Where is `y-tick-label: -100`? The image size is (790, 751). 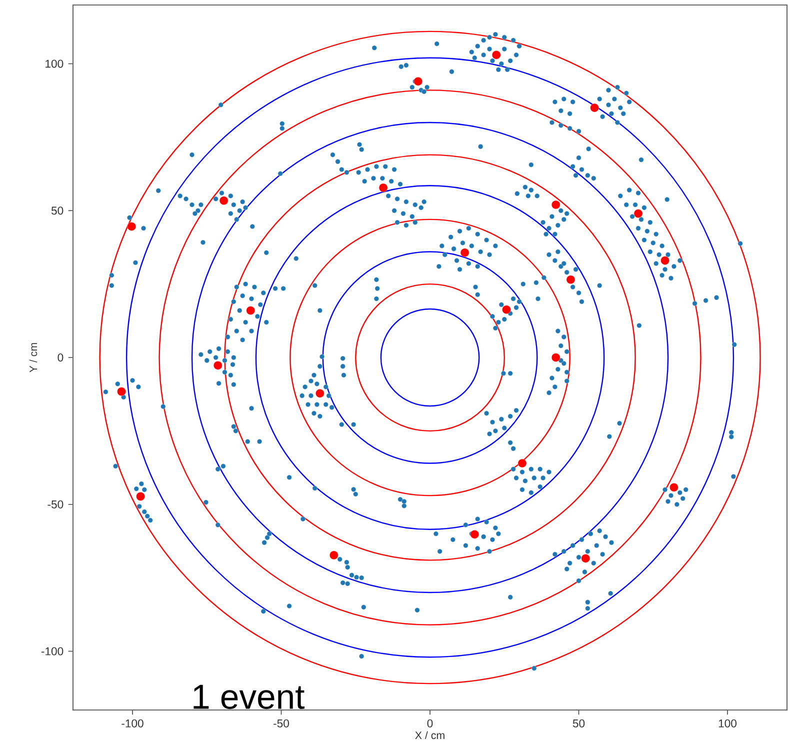
y-tick-label: -100 is located at coordinates (52, 651).